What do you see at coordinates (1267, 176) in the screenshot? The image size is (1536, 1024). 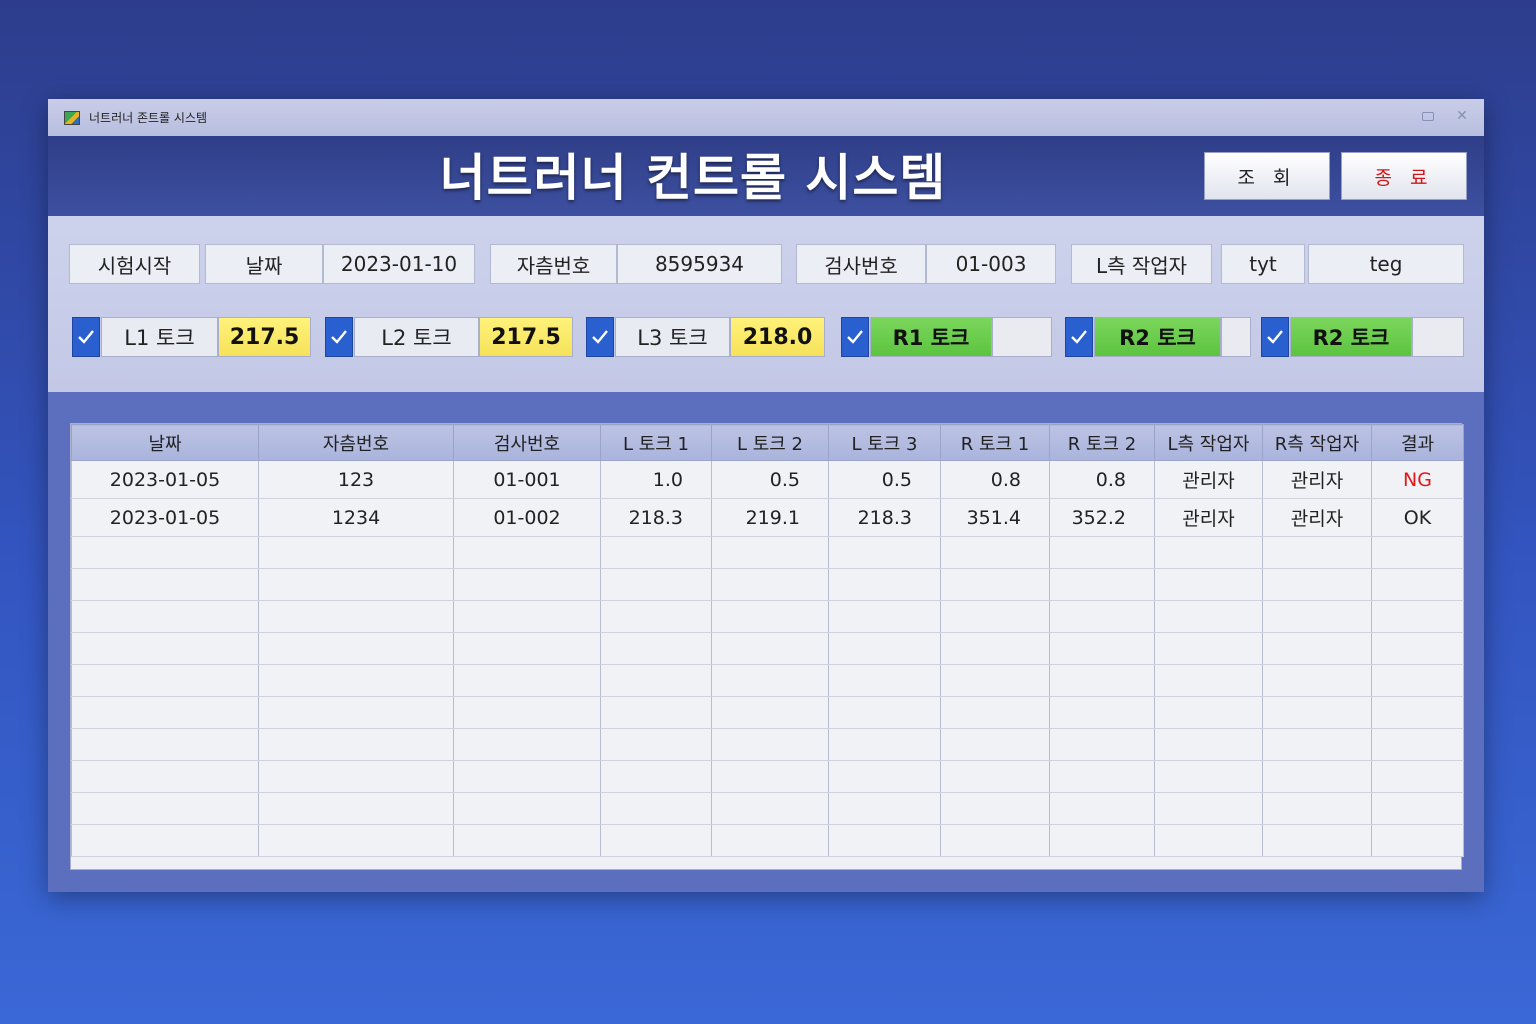 I see `query-button: 조 회` at bounding box center [1267, 176].